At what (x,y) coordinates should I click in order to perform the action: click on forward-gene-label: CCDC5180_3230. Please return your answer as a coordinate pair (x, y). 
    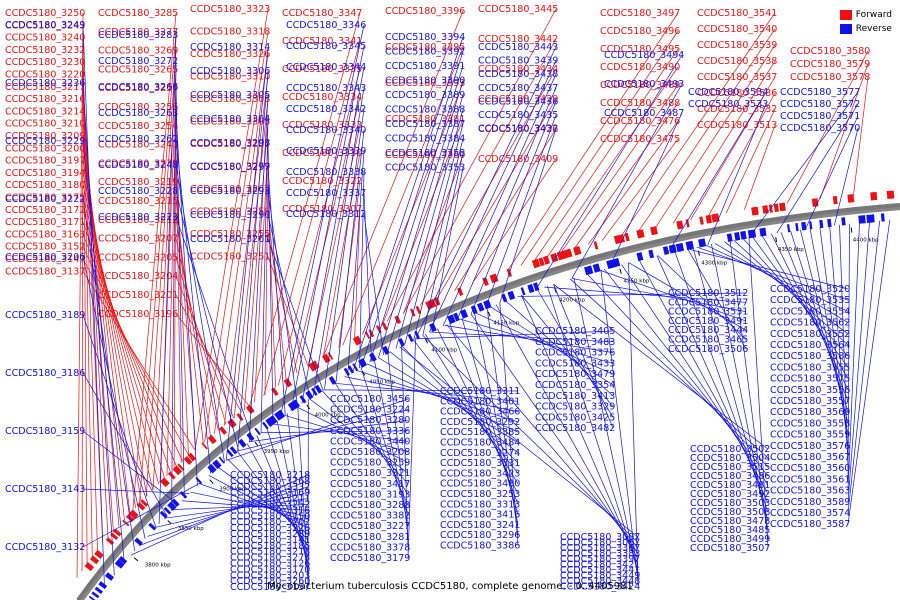
    Looking at the image, I should click on (45, 62).